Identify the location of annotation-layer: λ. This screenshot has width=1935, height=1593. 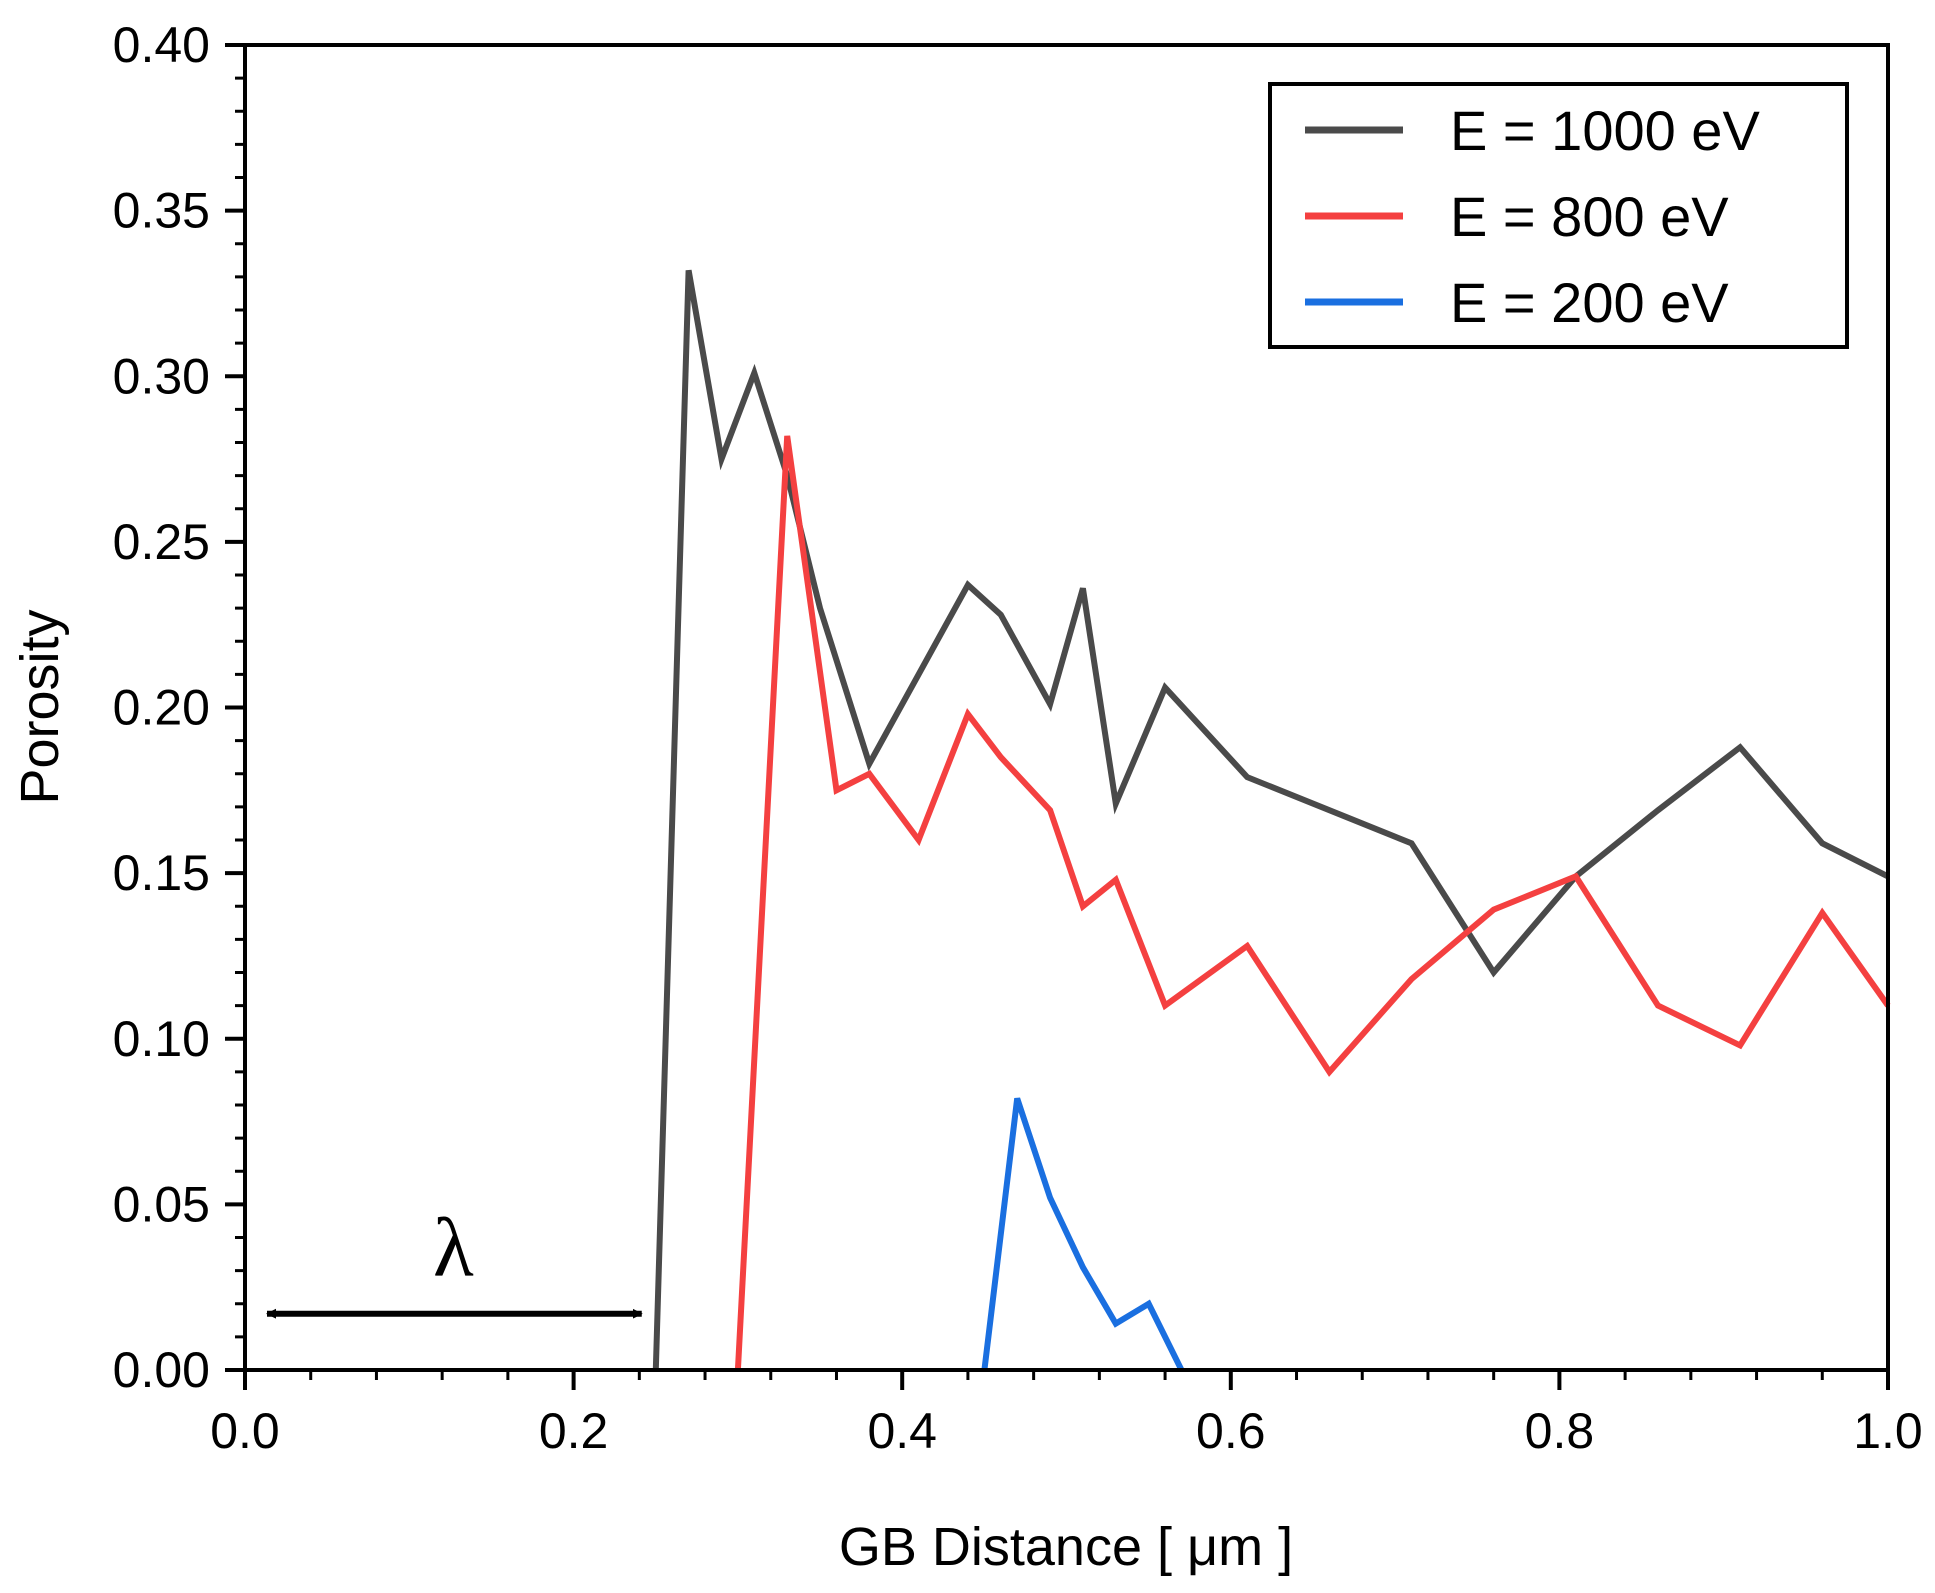
(454, 1260).